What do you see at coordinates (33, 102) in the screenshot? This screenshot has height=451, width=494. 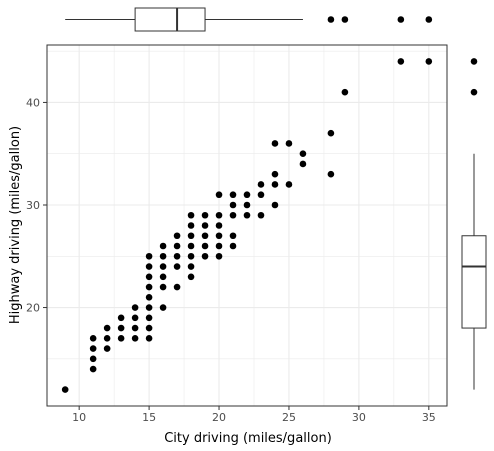 I see `y-tick-label: 40` at bounding box center [33, 102].